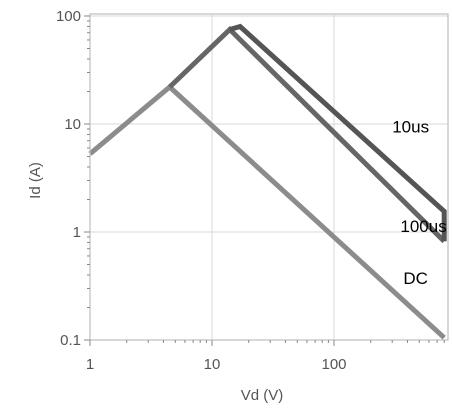  I want to click on y-tick-label: 1, so click(77, 232).